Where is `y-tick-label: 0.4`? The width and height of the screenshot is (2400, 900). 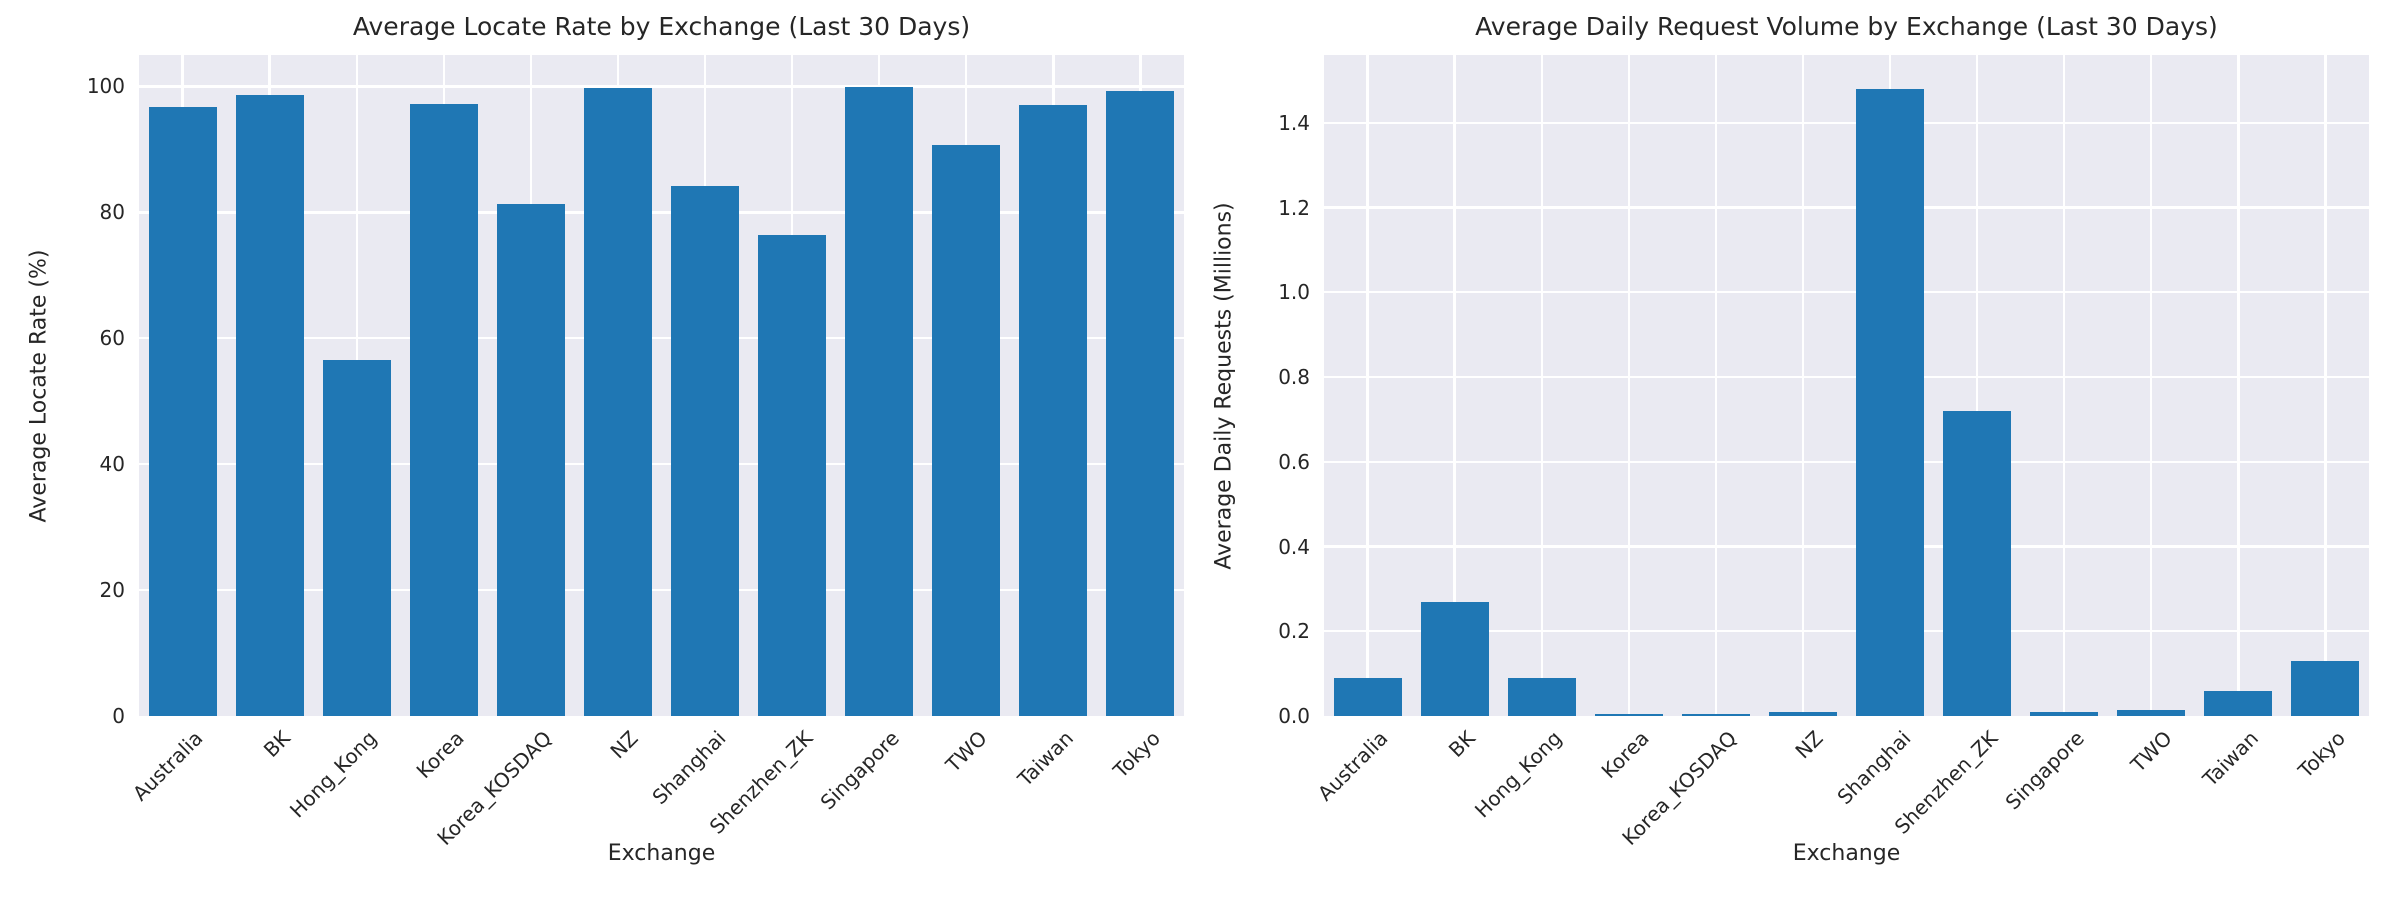
y-tick-label: 0.4 is located at coordinates (1294, 546).